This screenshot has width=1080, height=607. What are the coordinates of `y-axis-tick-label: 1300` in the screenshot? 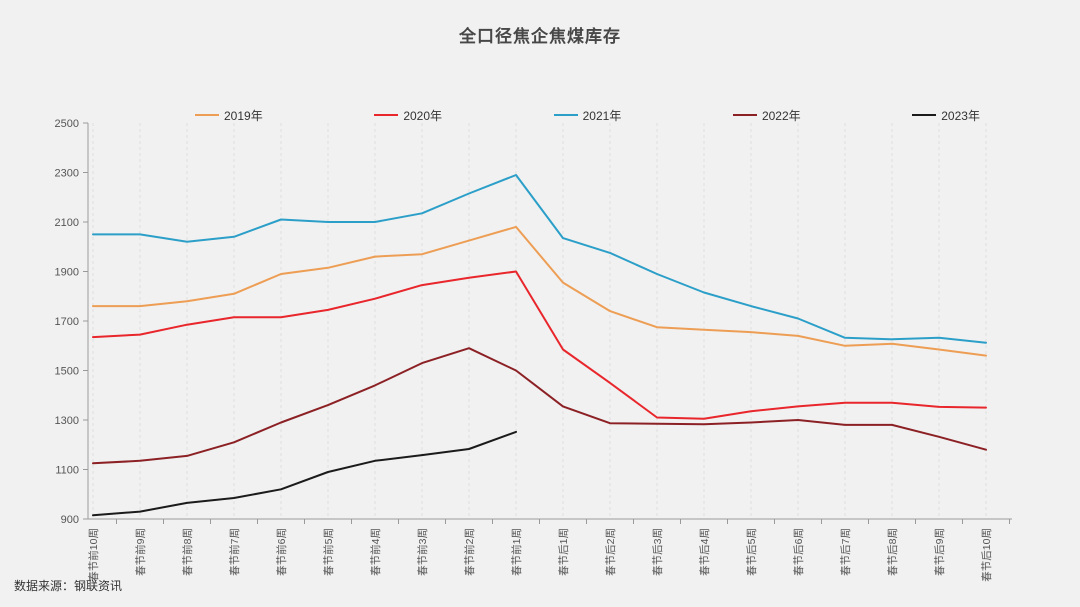 It's located at (67, 421).